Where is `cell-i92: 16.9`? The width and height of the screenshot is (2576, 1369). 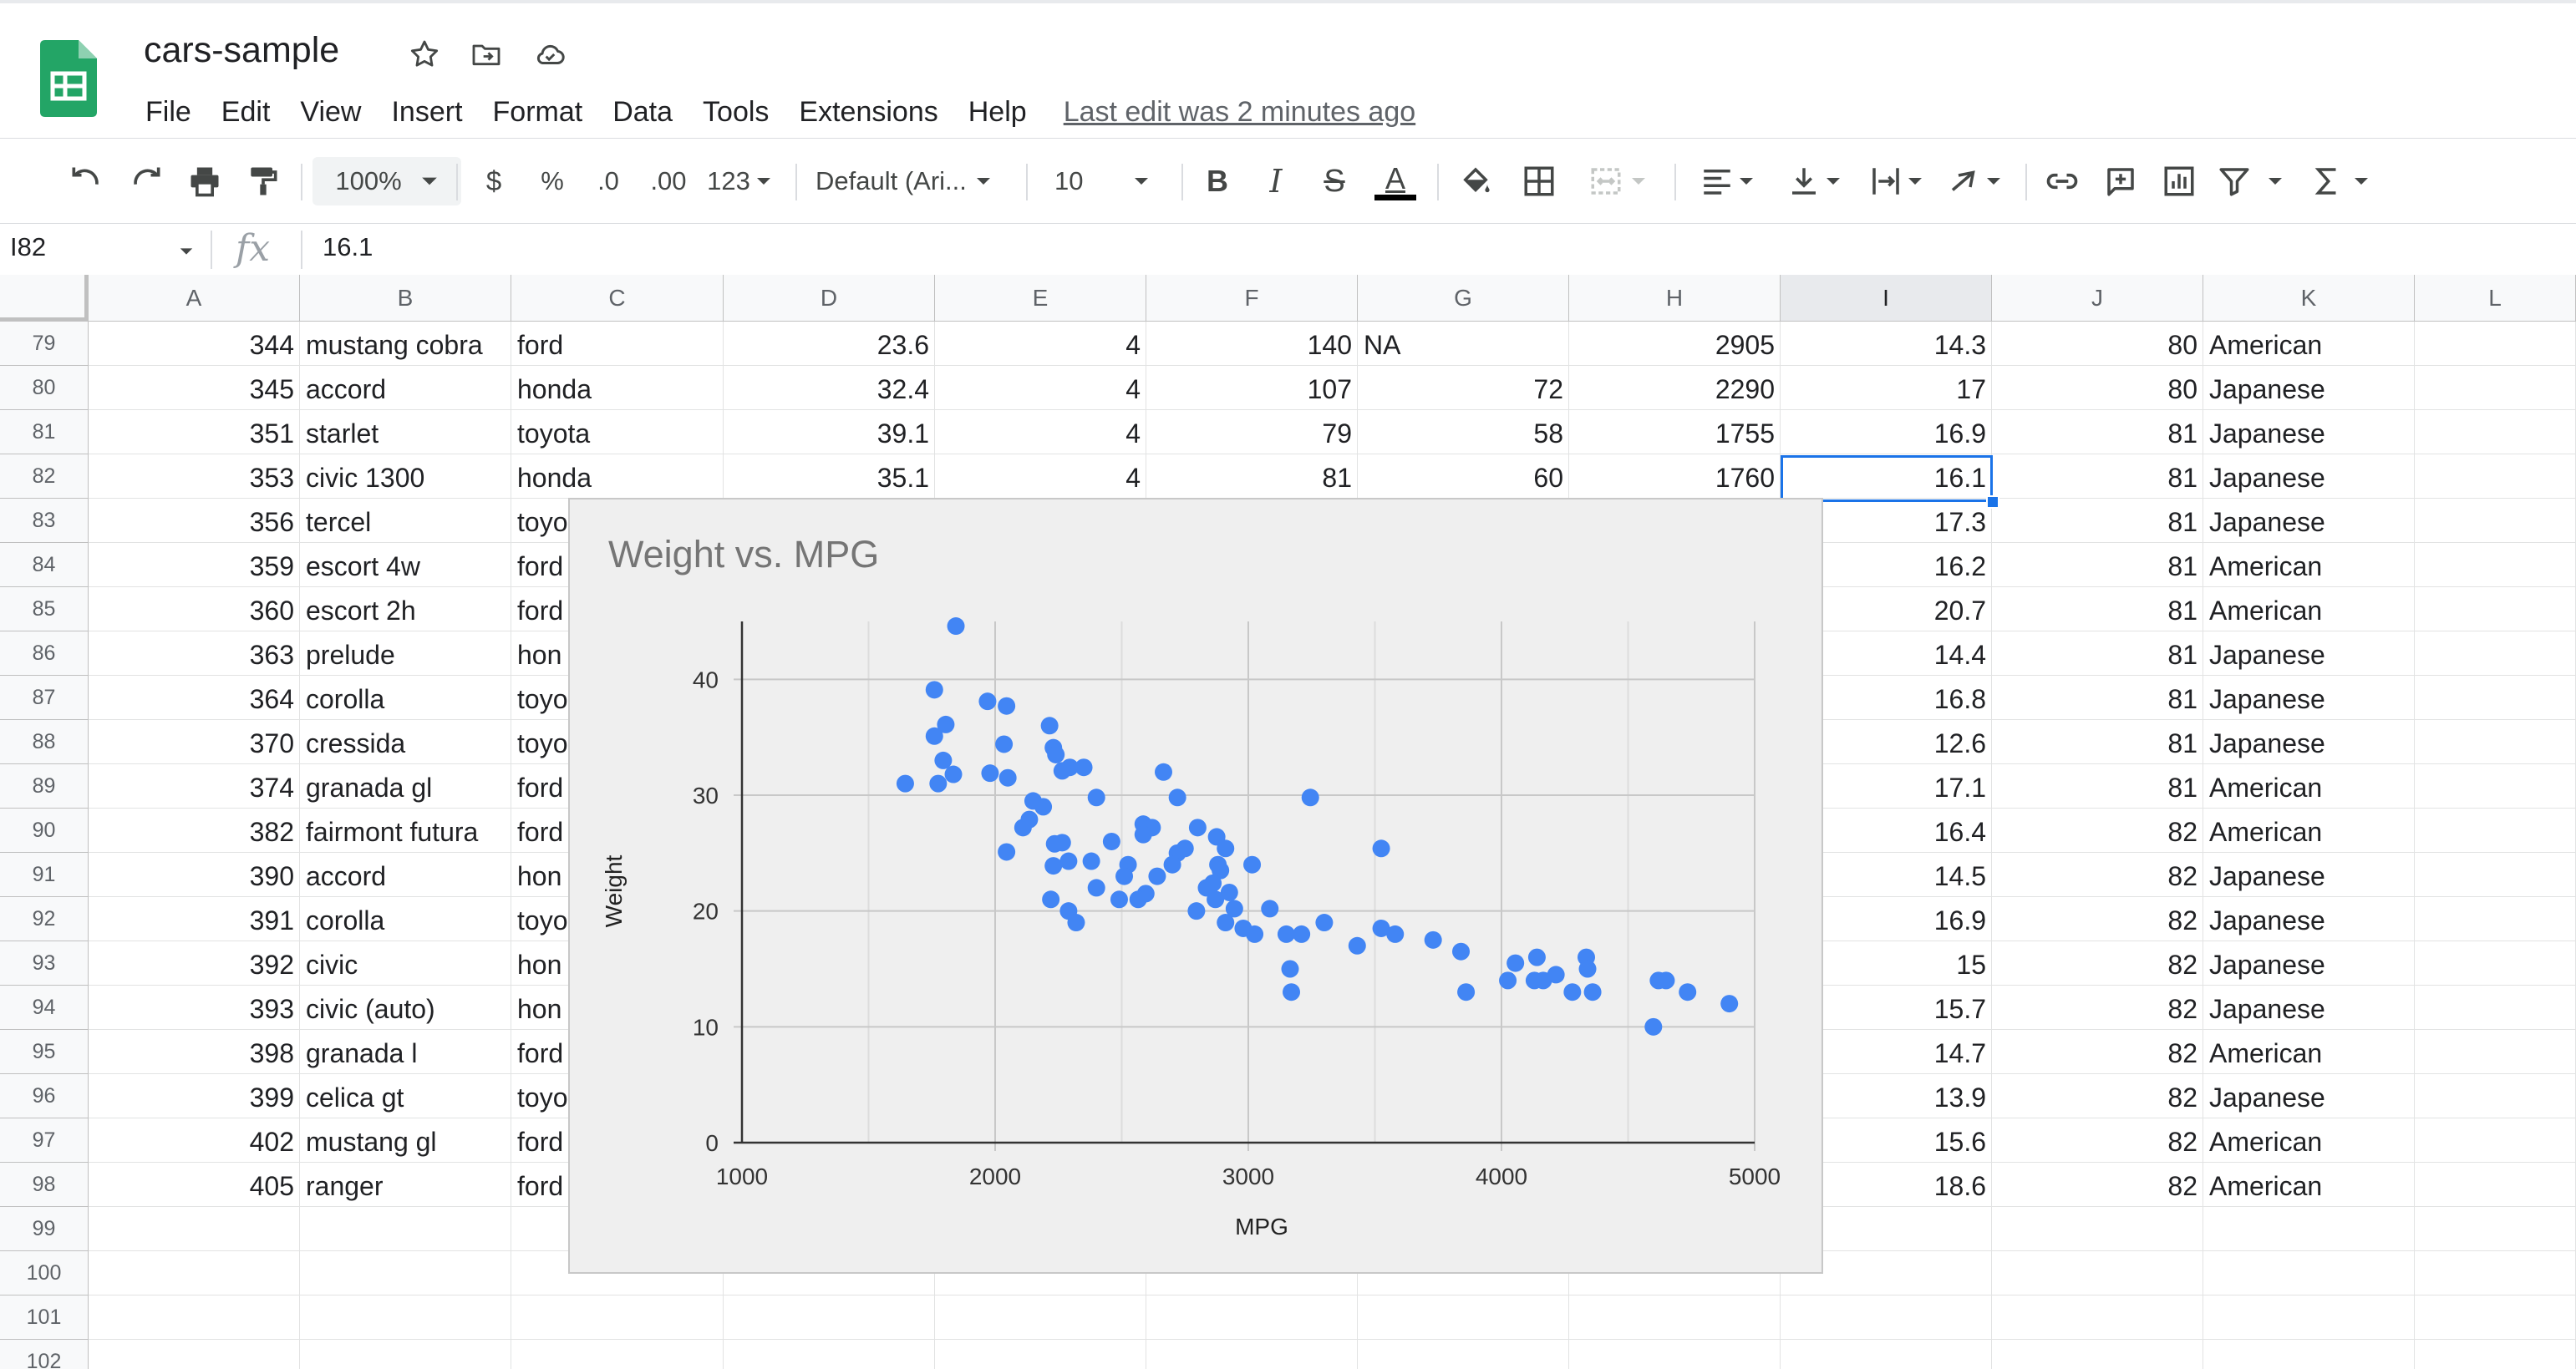 cell-i92: 16.9 is located at coordinates (1959, 920).